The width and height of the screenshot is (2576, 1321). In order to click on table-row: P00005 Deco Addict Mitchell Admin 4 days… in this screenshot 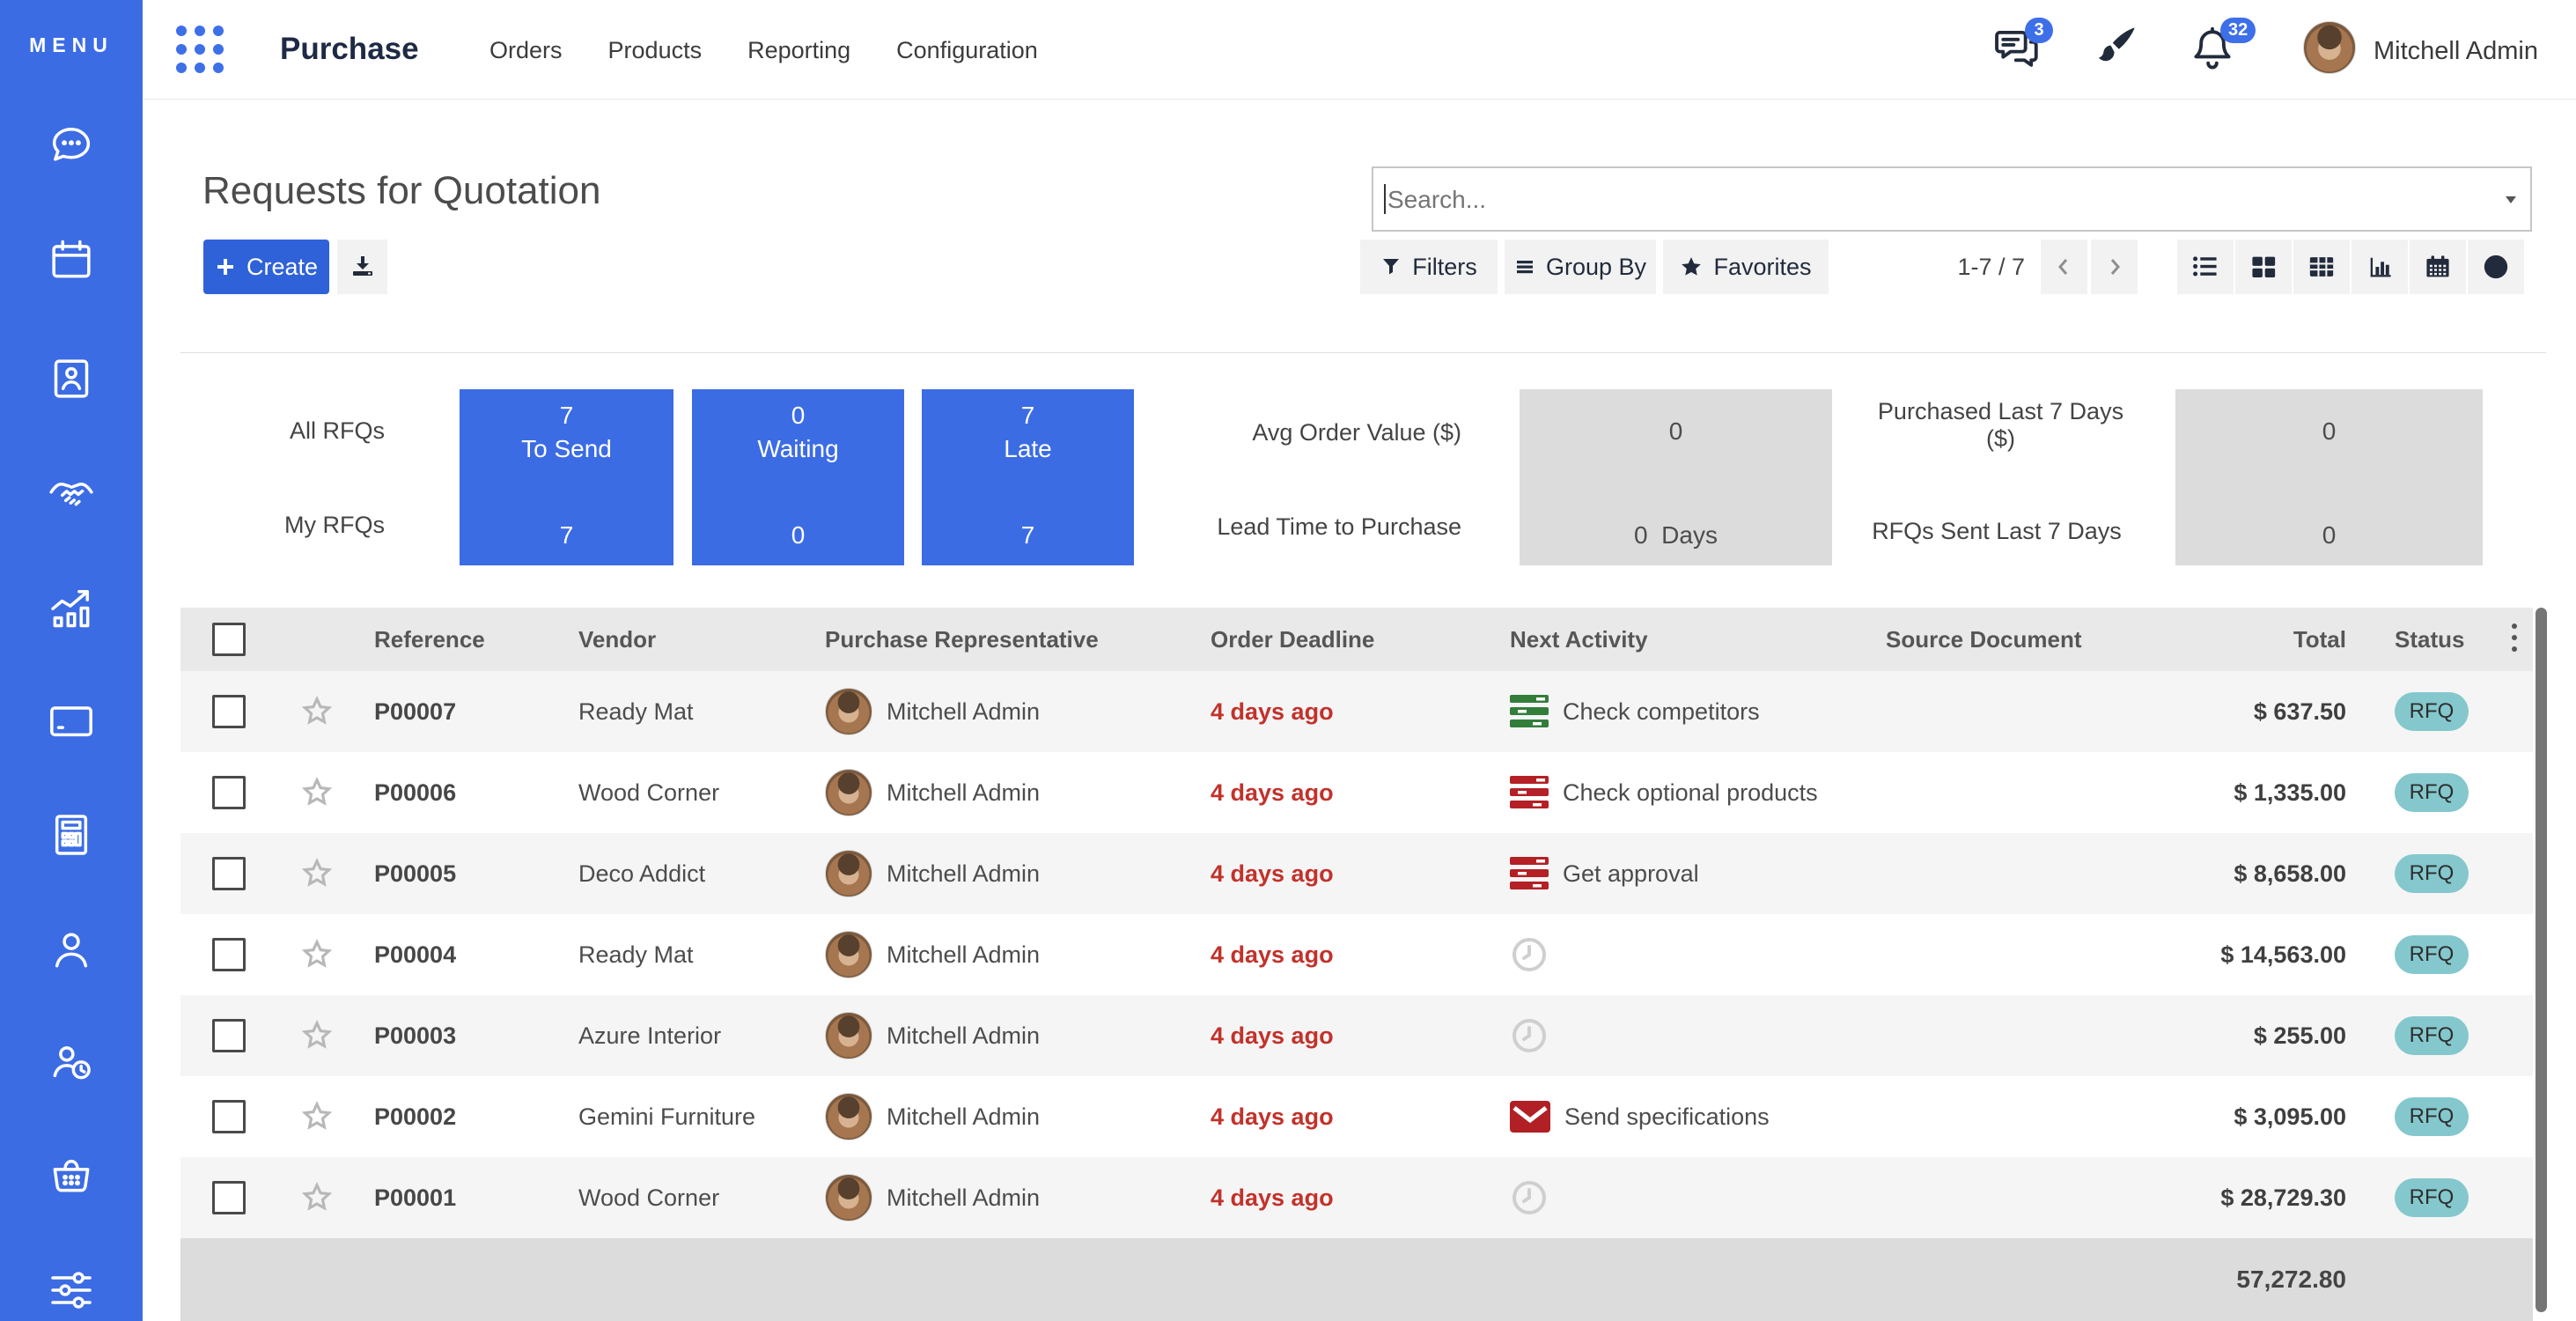, I will do `click(1357, 874)`.